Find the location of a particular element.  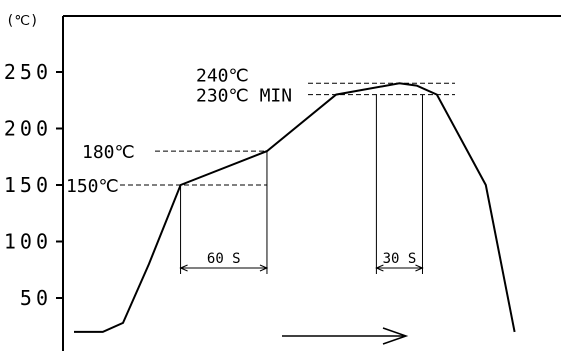

y-tick-label-200: 200 is located at coordinates (28, 129).